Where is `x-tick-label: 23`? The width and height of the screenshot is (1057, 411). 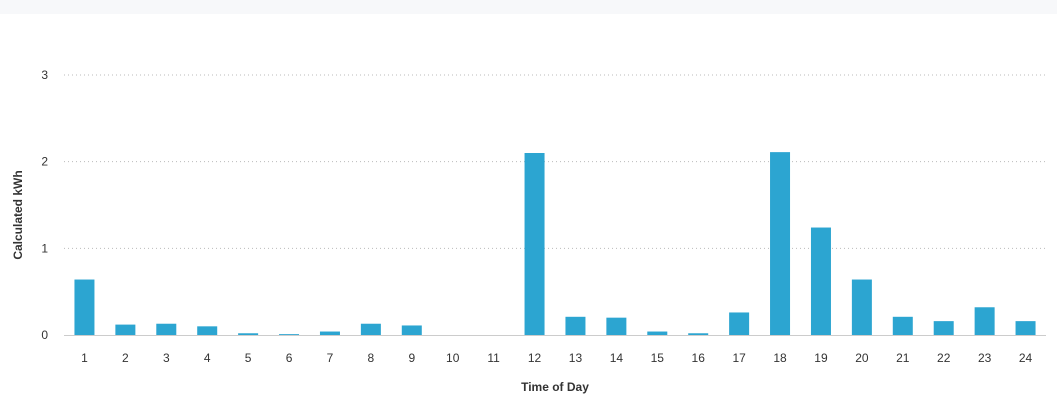 x-tick-label: 23 is located at coordinates (985, 358).